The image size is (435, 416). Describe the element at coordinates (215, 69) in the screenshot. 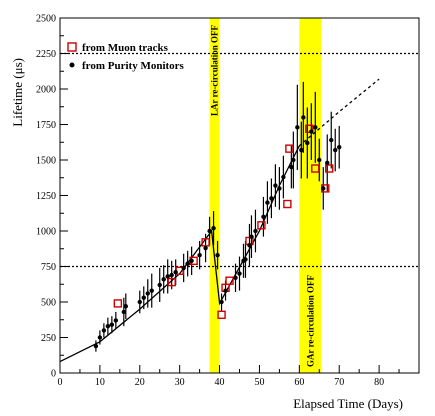

I see `band-label-0: LAr re-circulation OFF` at that location.